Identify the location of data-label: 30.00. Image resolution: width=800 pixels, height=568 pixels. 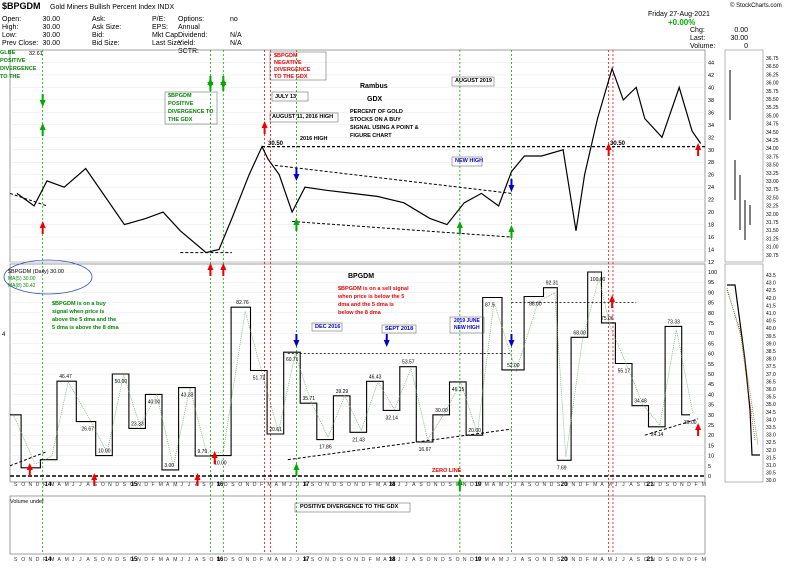
(690, 423).